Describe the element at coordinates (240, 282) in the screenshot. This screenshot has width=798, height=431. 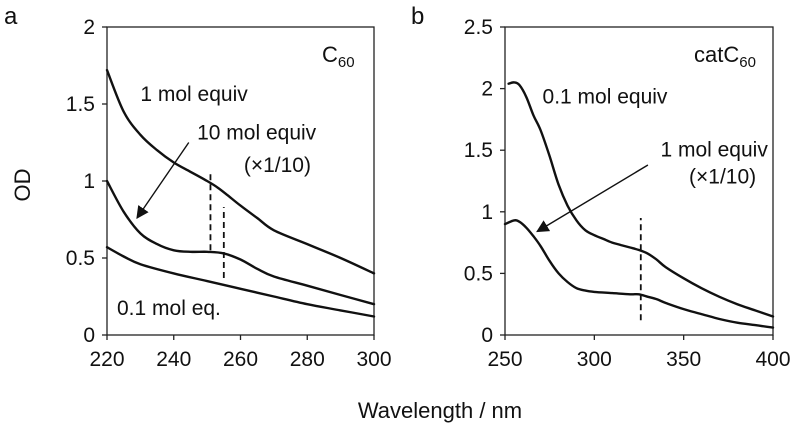
I see `series-line-0-1-mol-eq` at that location.